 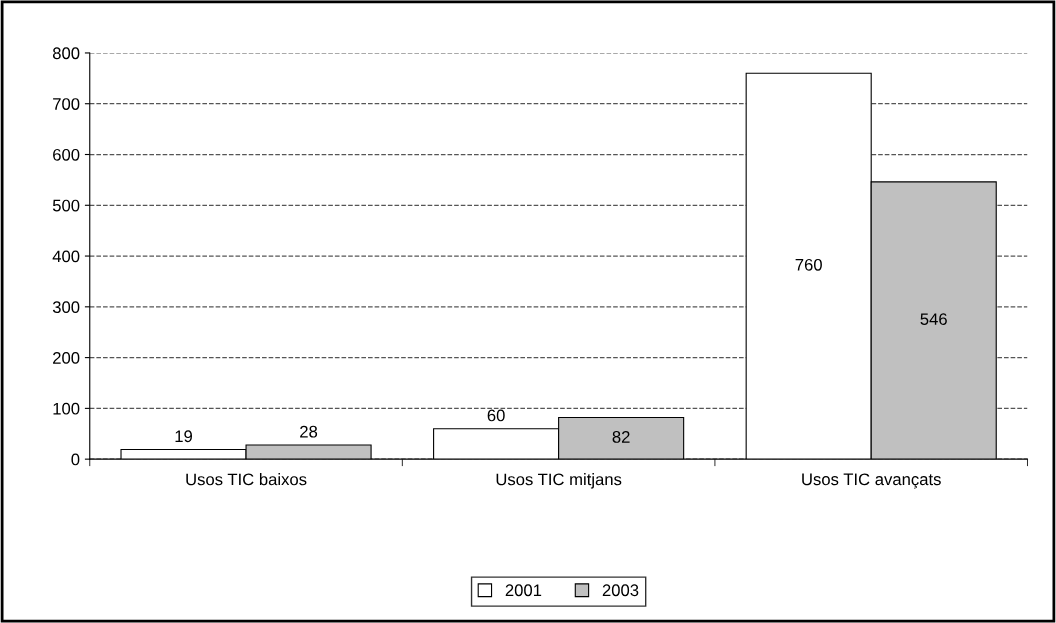 What do you see at coordinates (66, 358) in the screenshot?
I see `y-tick-label: 200` at bounding box center [66, 358].